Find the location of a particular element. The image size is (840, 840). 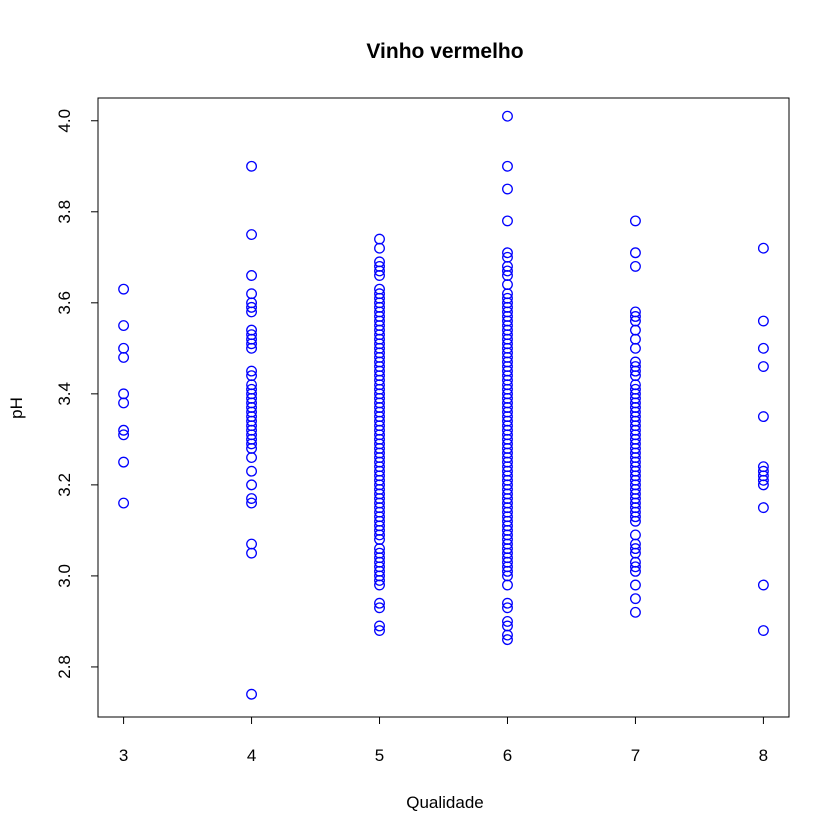

y-tick-label: 3.6 is located at coordinates (64, 303).